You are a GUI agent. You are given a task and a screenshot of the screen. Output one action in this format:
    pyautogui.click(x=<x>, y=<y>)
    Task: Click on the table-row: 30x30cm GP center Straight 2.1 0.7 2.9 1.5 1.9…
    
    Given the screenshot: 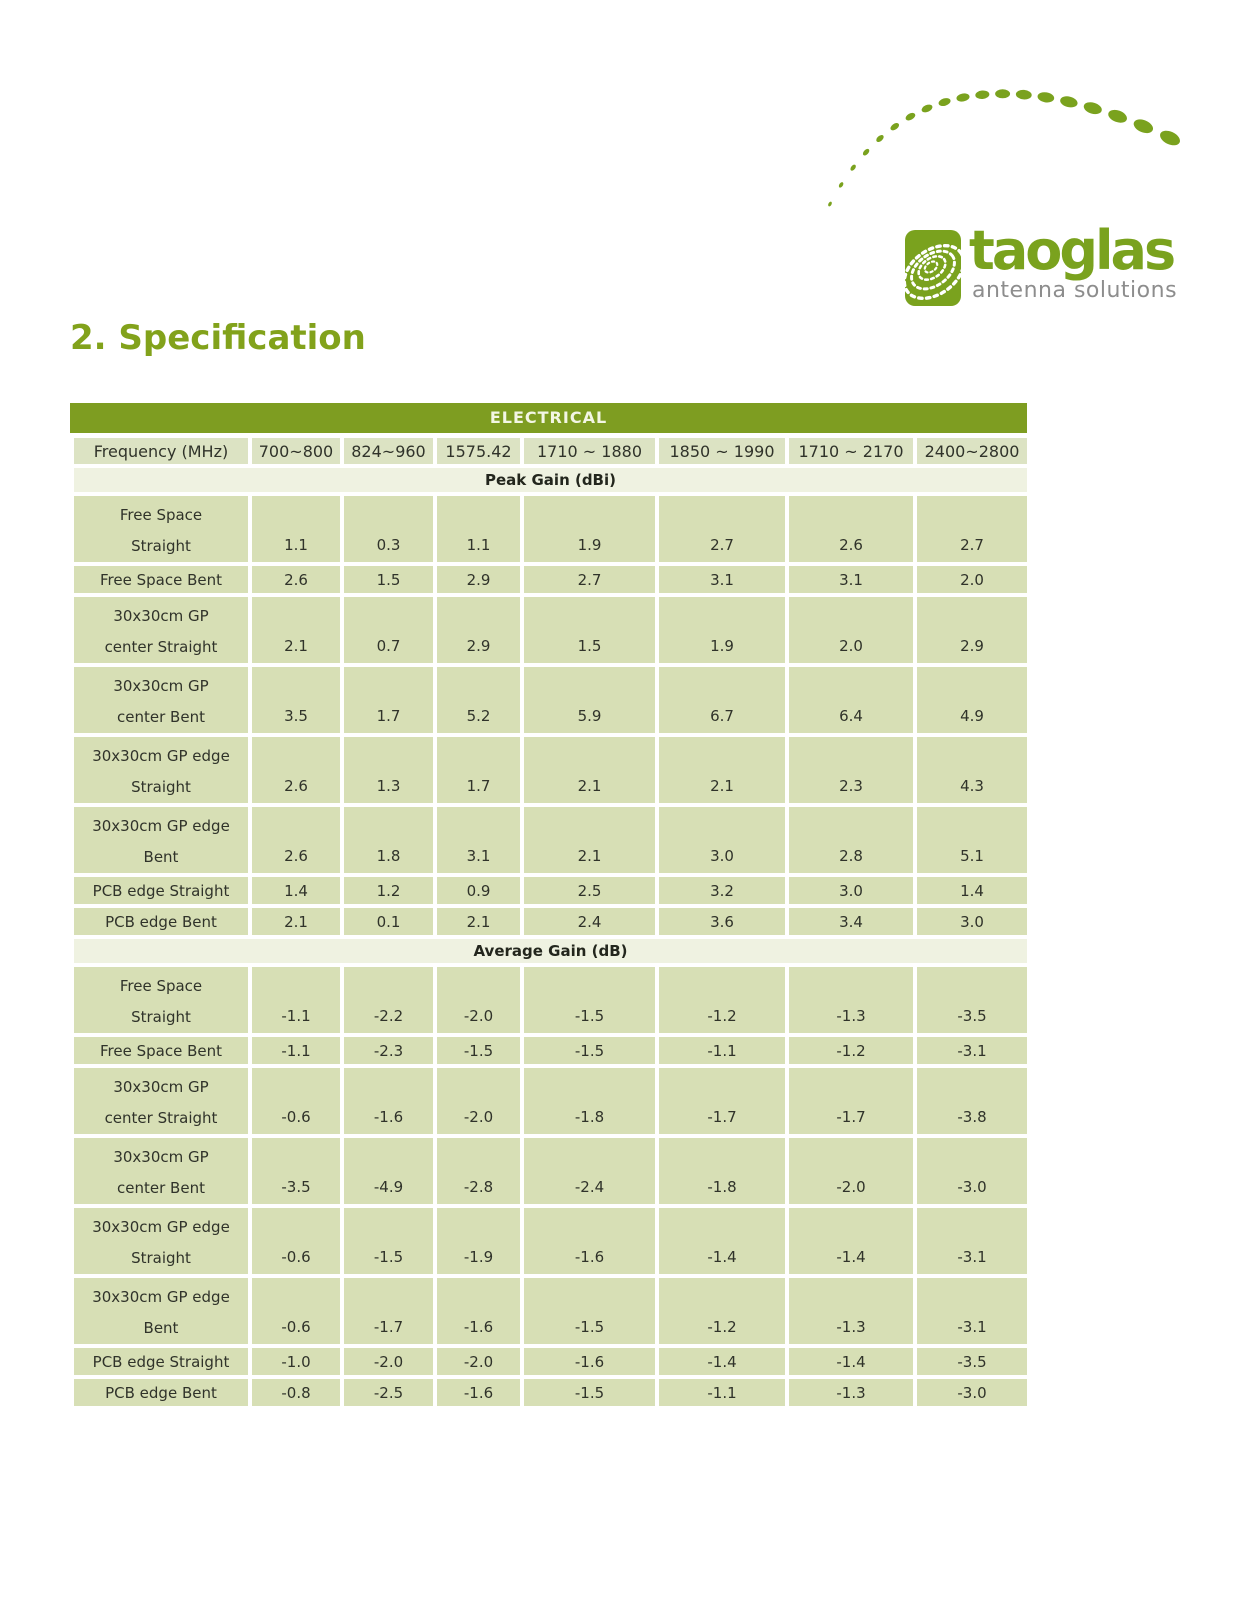 What is the action you would take?
    pyautogui.click(x=550, y=630)
    